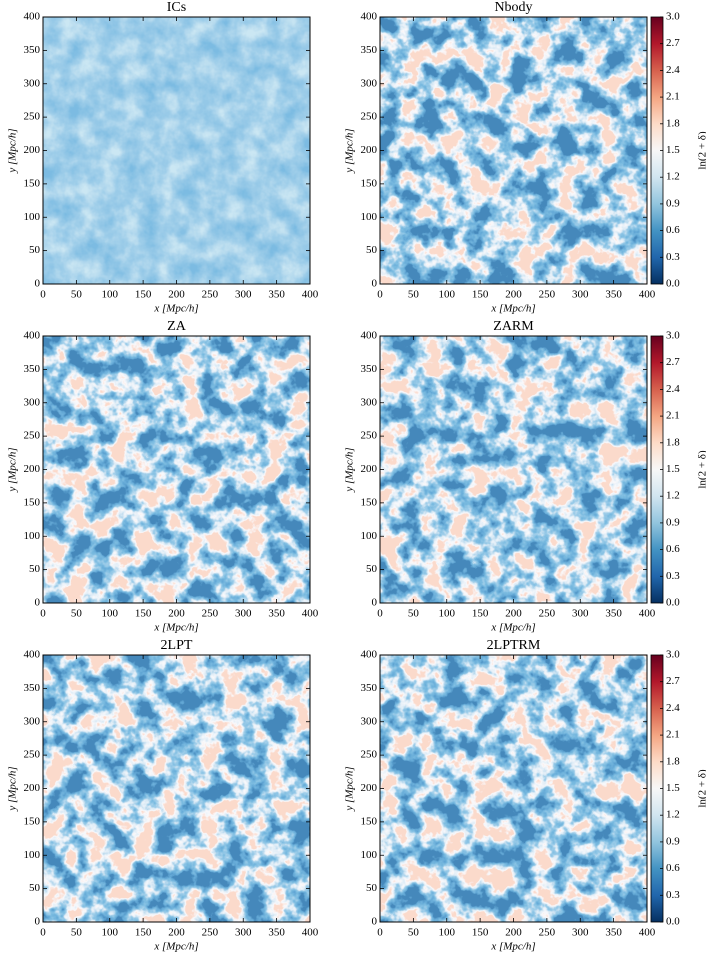 This screenshot has height=955, width=706. I want to click on colorbar-tick-label: 0.6, so click(673, 549).